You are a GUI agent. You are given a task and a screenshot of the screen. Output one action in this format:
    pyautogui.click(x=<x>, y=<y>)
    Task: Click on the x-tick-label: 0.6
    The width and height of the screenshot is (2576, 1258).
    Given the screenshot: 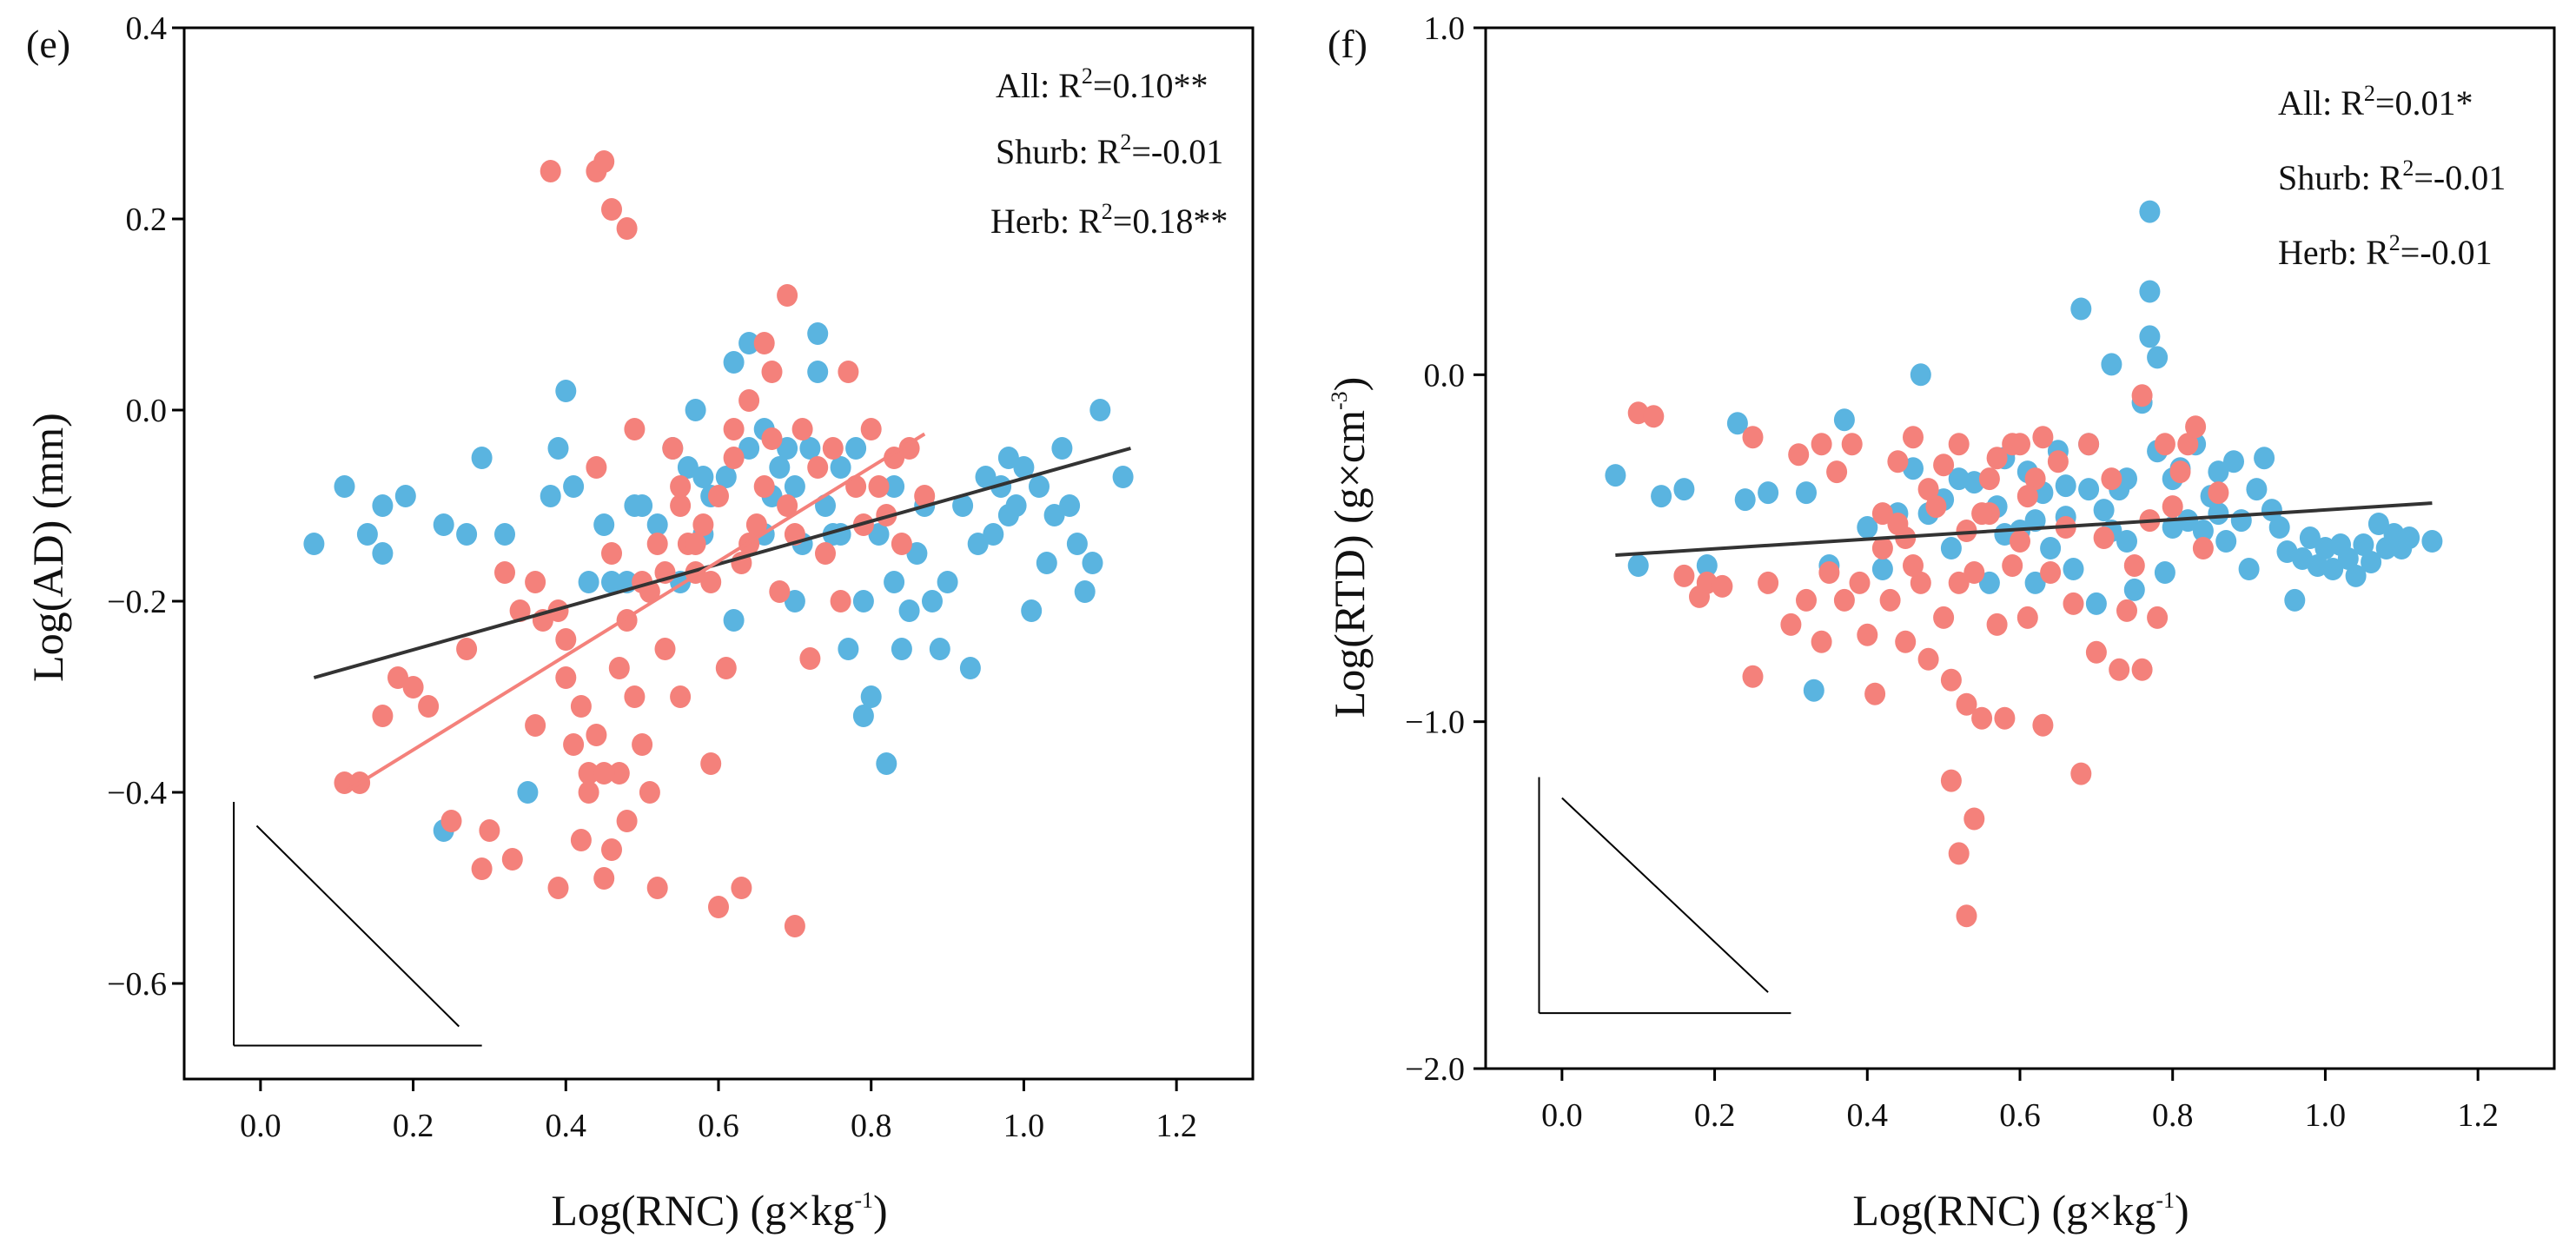 What is the action you would take?
    pyautogui.click(x=2020, y=1115)
    